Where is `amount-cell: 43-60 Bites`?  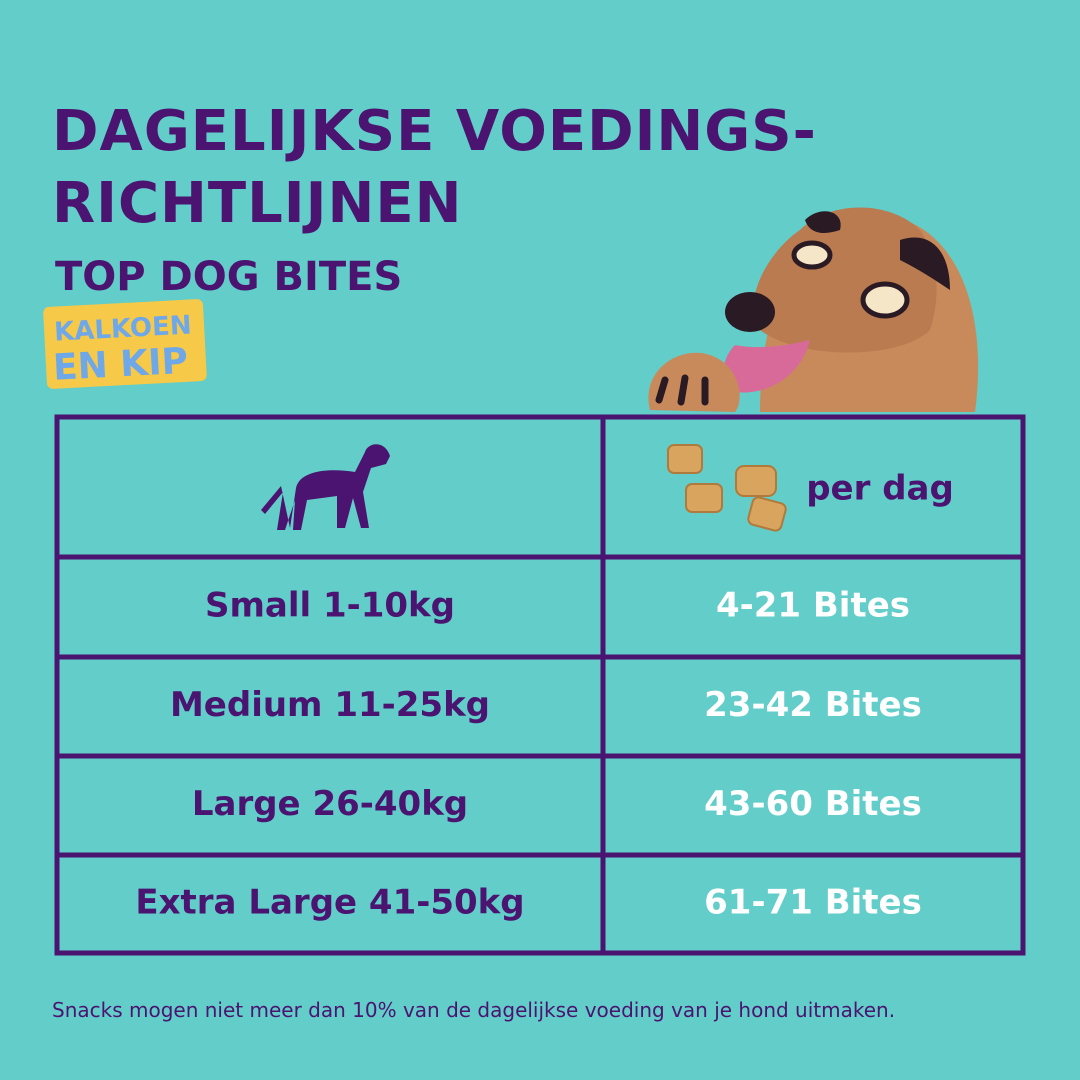
amount-cell: 43-60 Bites is located at coordinates (813, 804).